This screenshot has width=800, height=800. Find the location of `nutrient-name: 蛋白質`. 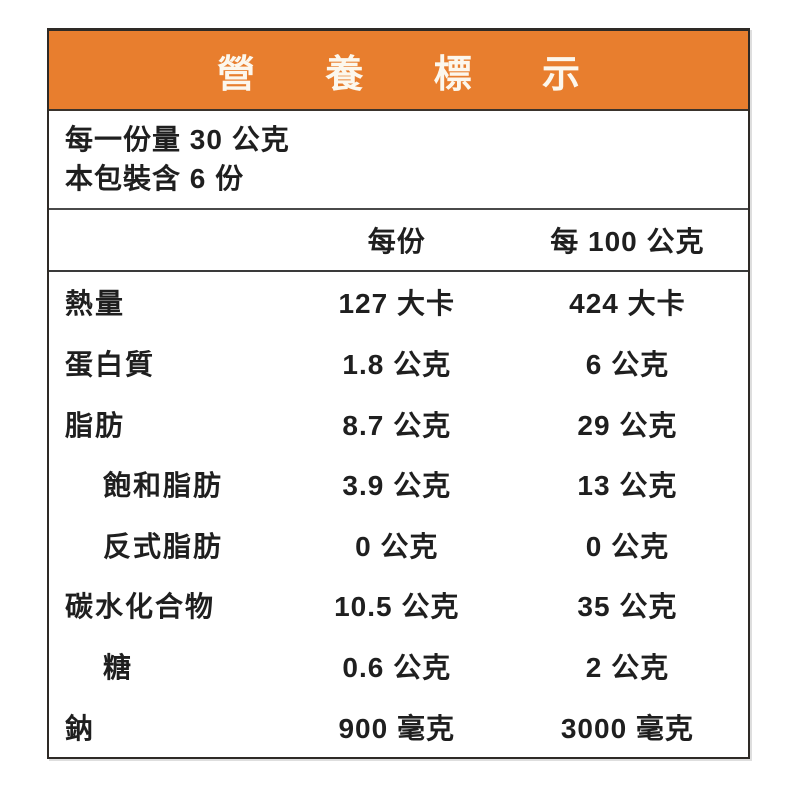

nutrient-name: 蛋白質 is located at coordinates (110, 364).